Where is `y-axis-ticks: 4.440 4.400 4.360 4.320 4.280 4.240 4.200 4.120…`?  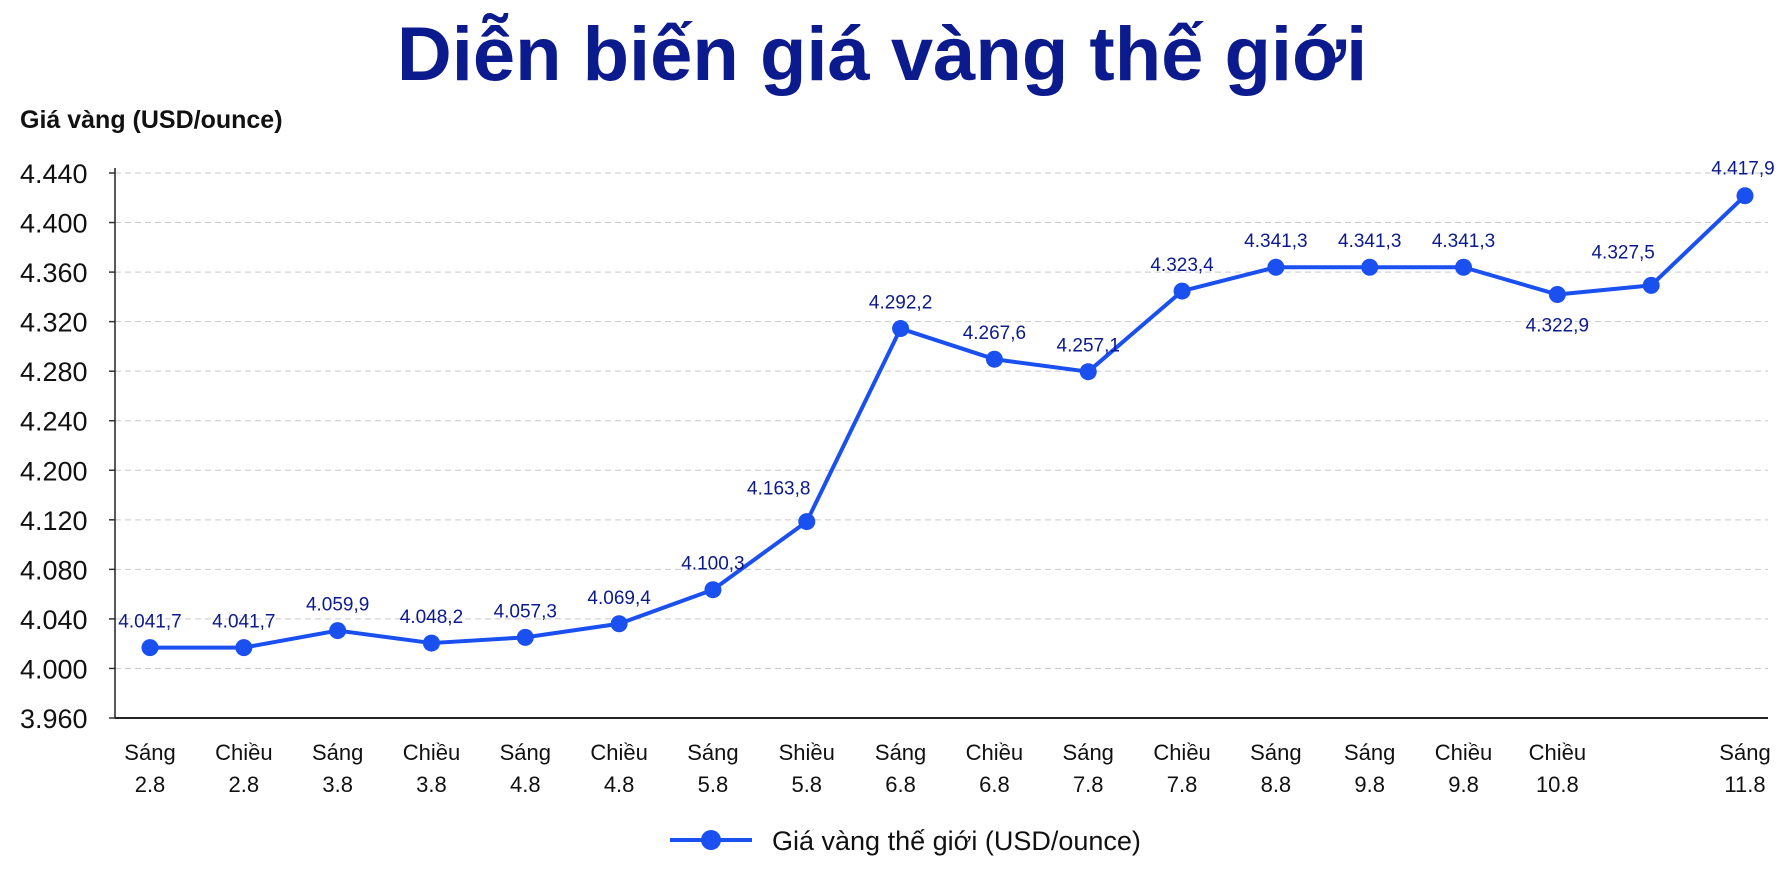
y-axis-ticks: 4.440 4.400 4.360 4.320 4.280 4.240 4.200 4.120… is located at coordinates (67, 446).